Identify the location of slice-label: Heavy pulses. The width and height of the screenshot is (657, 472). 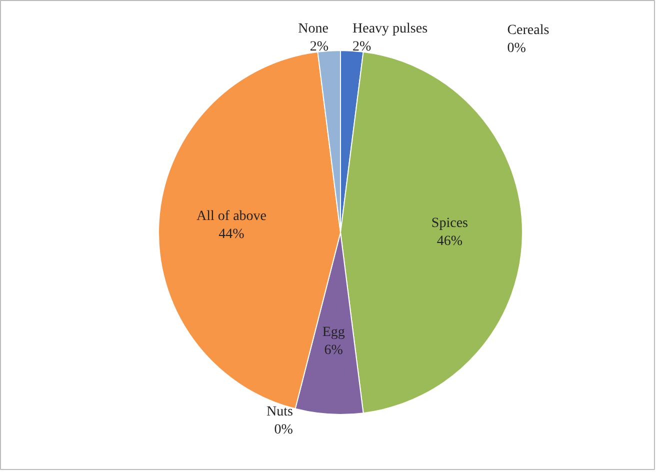
(390, 29).